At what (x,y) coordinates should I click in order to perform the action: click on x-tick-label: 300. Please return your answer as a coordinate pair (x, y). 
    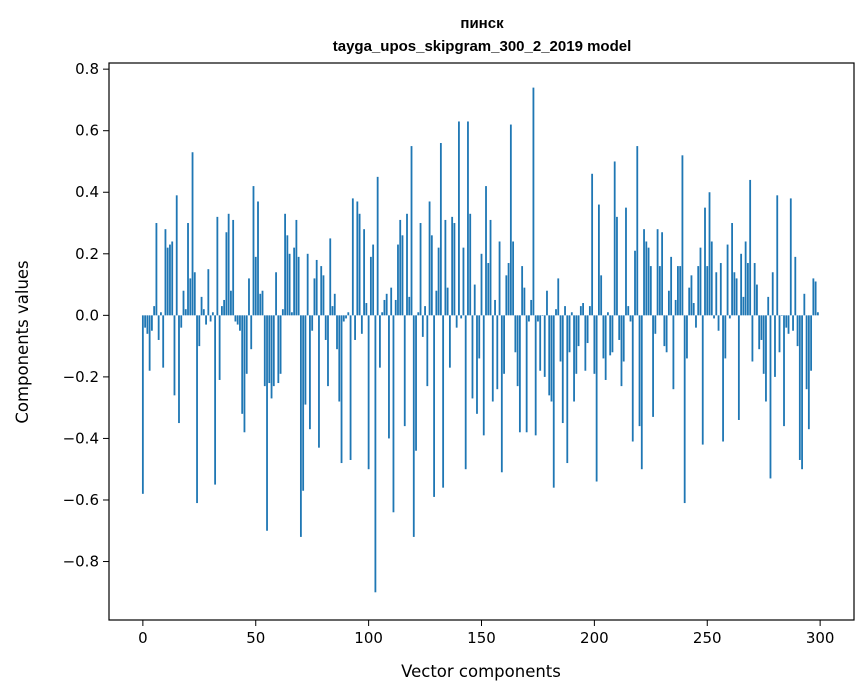
    Looking at the image, I should click on (820, 638).